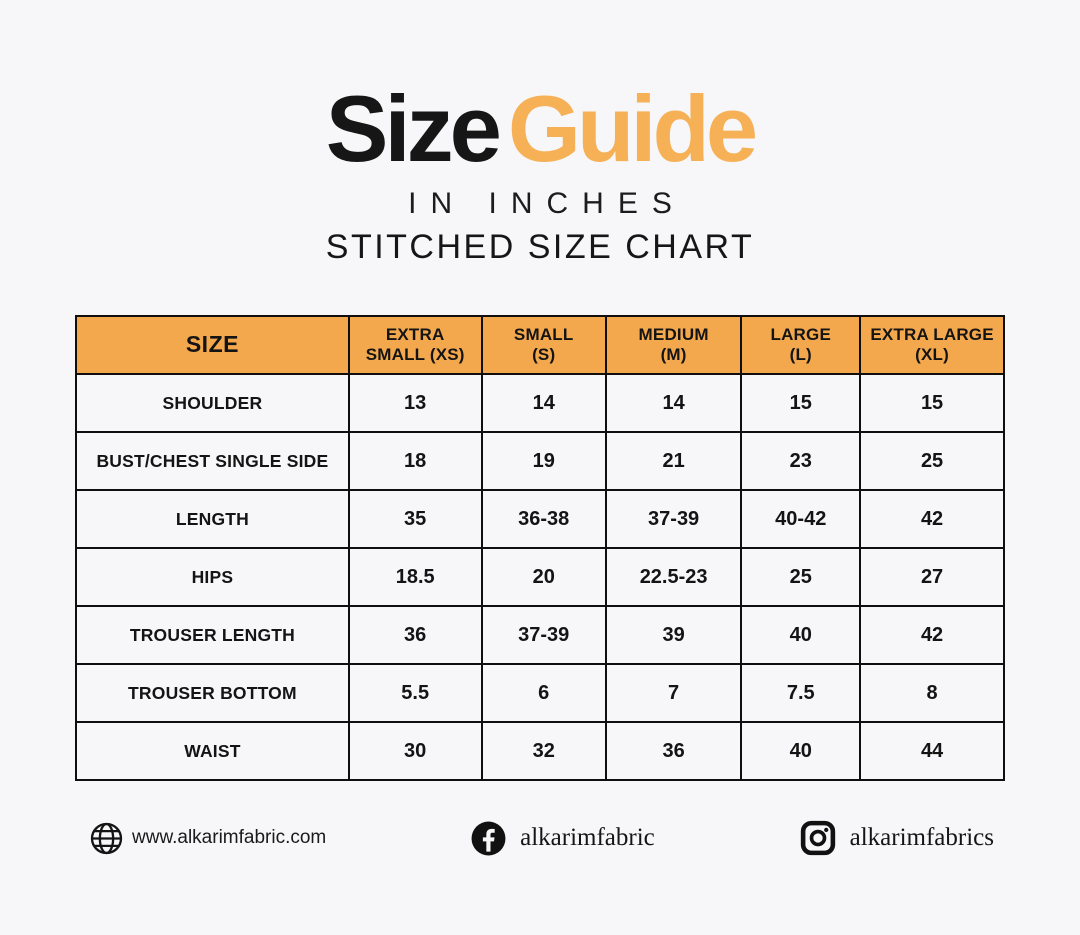 This screenshot has width=1080, height=935. I want to click on cell-value: 23, so click(801, 461).